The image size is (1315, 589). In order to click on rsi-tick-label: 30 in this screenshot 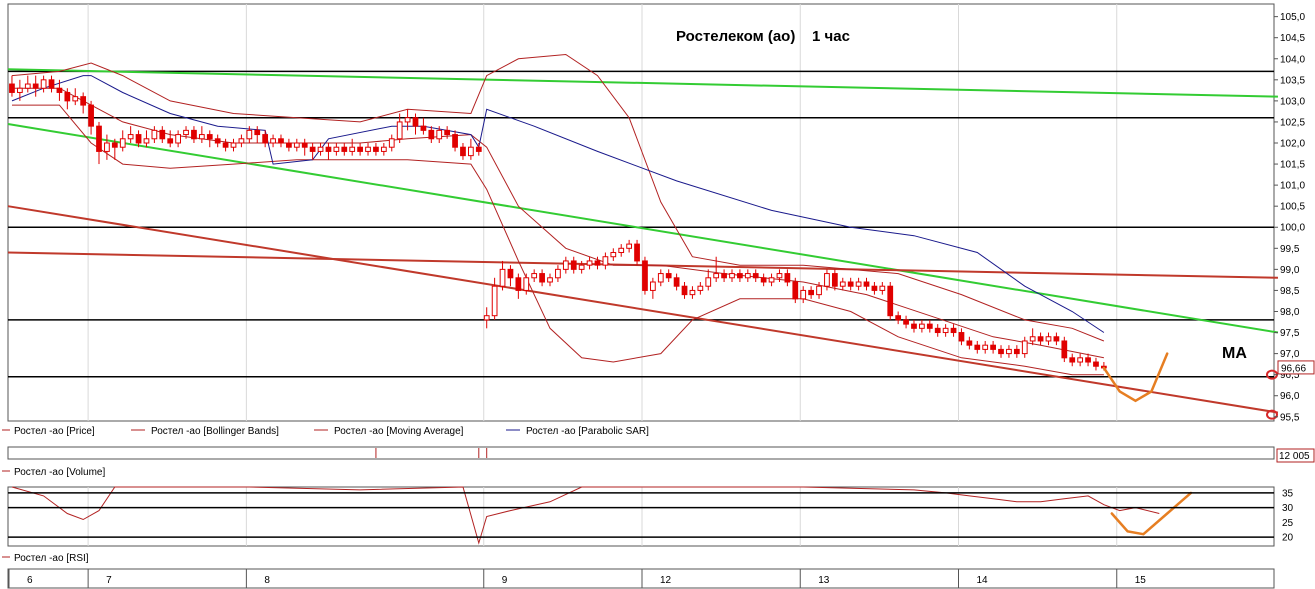, I will do `click(1288, 508)`.